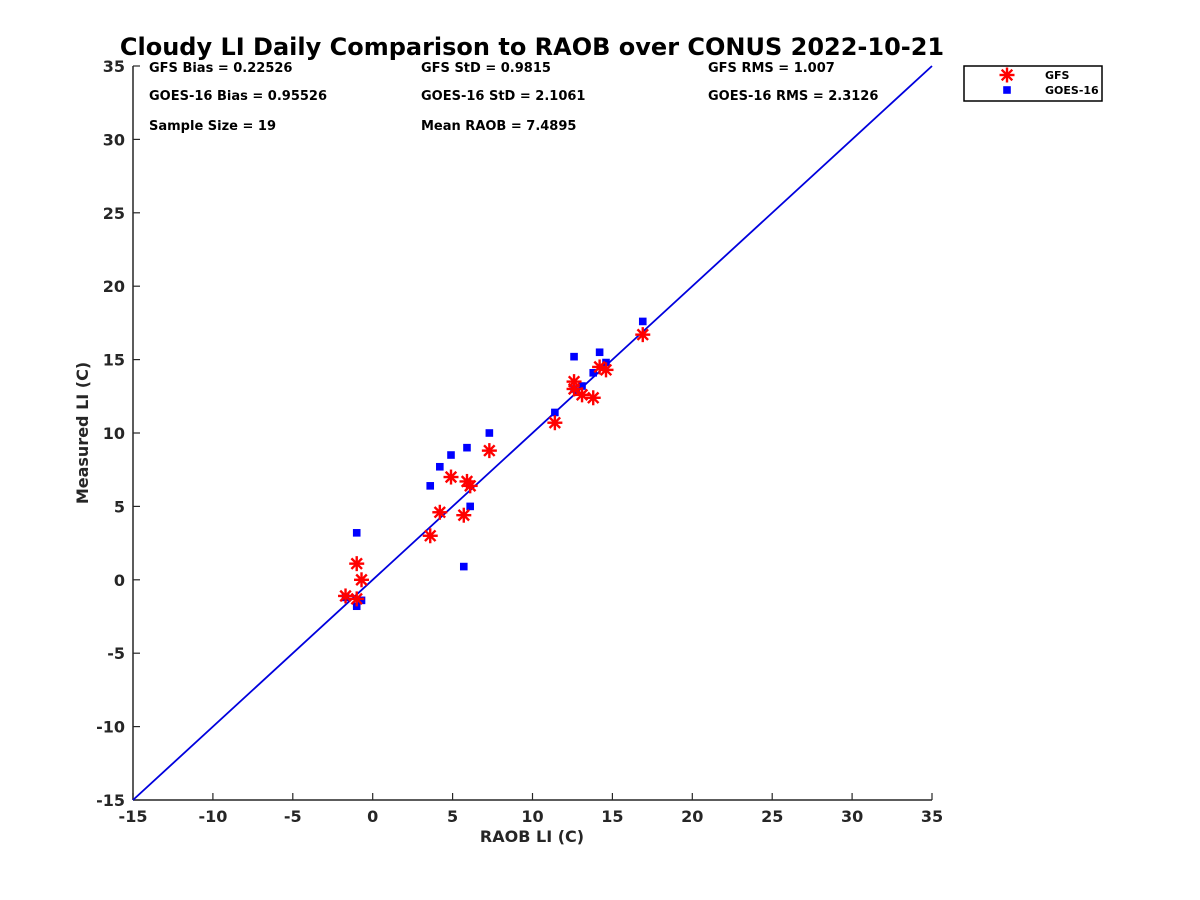  Describe the element at coordinates (133, 816) in the screenshot. I see `x-tick-label: -15` at that location.